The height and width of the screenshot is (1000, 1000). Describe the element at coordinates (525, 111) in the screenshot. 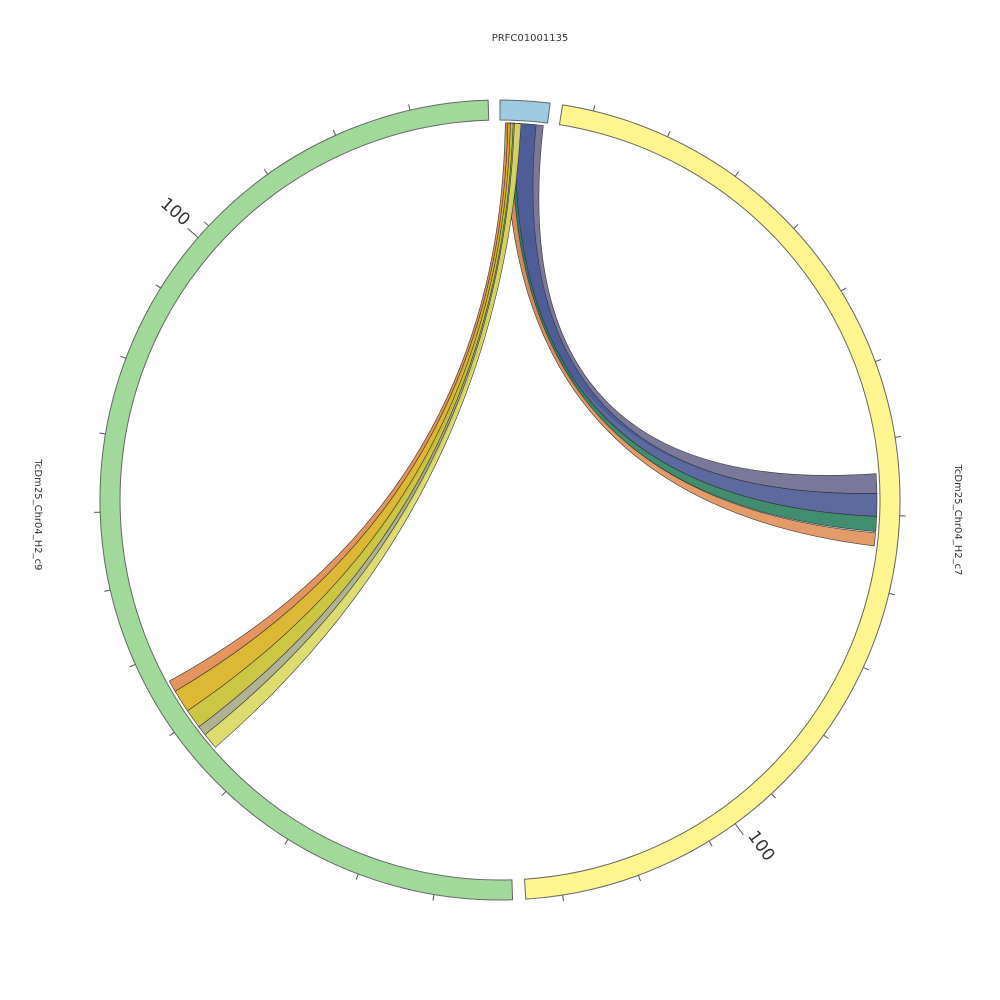

I see `segment-arc` at that location.